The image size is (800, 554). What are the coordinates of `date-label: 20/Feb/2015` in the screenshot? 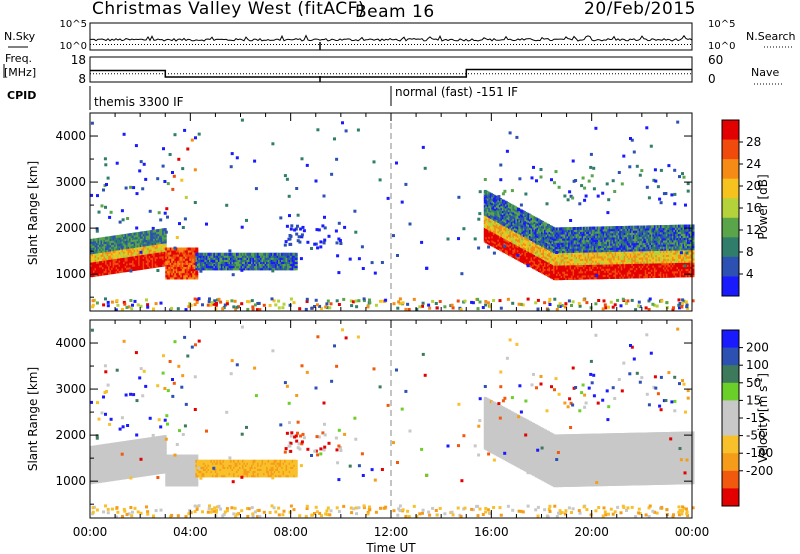 It's located at (640, 9).